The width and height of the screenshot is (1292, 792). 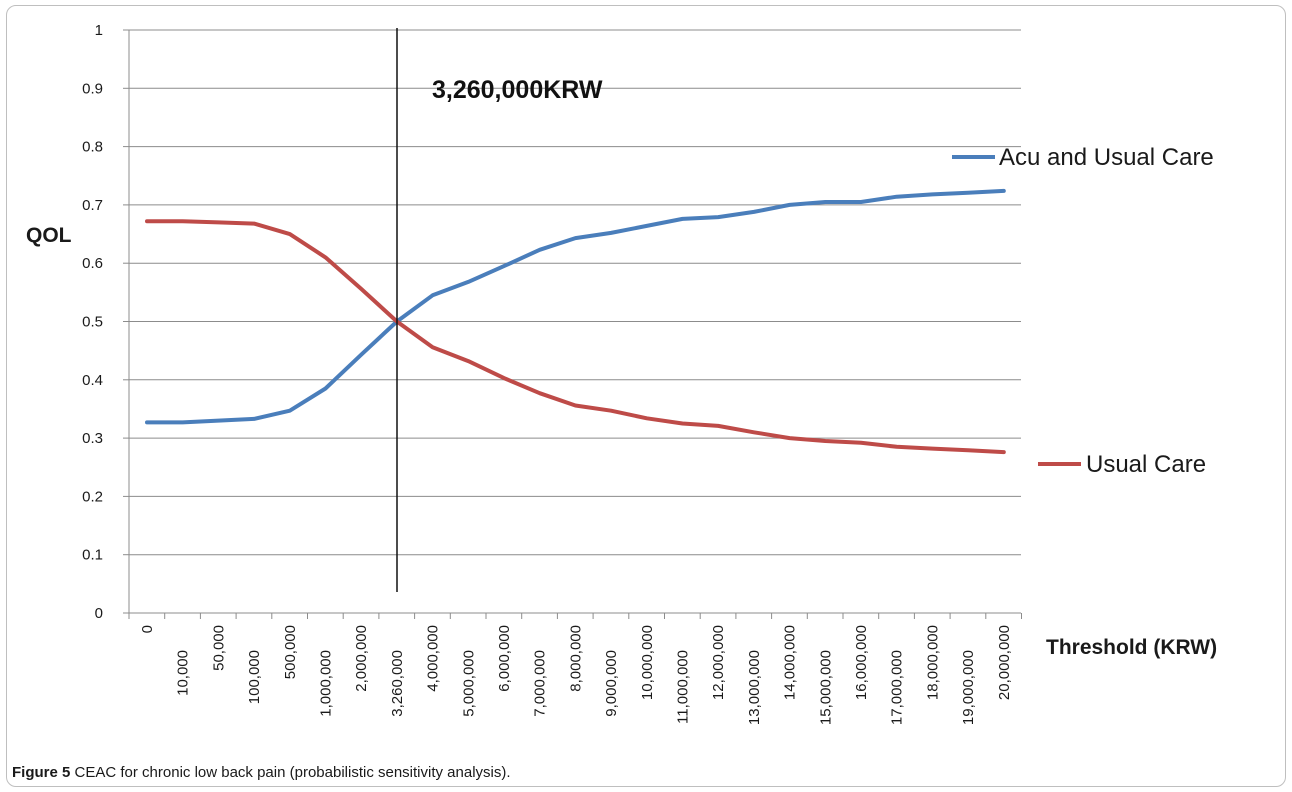 I want to click on y-tick-label: 0.6, so click(x=92, y=263).